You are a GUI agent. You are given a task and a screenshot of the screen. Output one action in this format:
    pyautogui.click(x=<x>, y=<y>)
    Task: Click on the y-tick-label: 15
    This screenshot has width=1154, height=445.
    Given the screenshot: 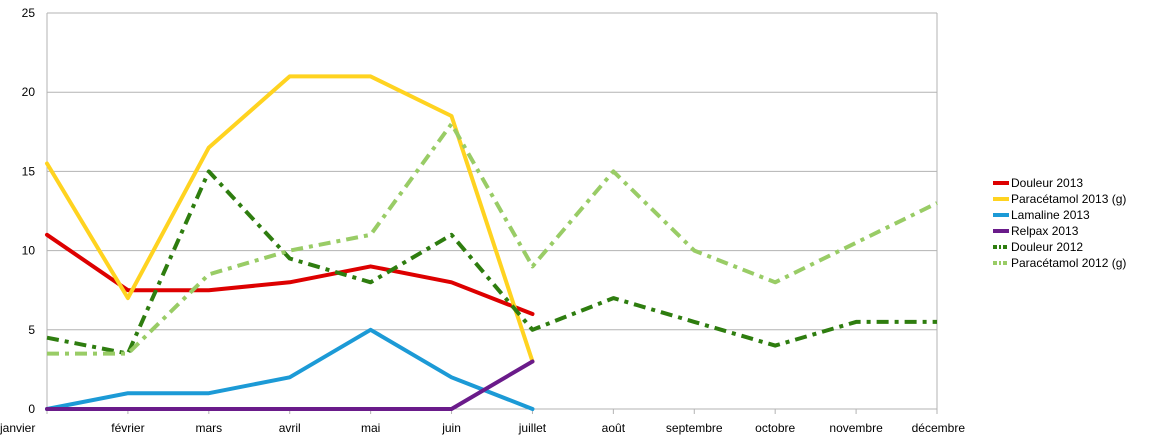 What is the action you would take?
    pyautogui.click(x=29, y=171)
    